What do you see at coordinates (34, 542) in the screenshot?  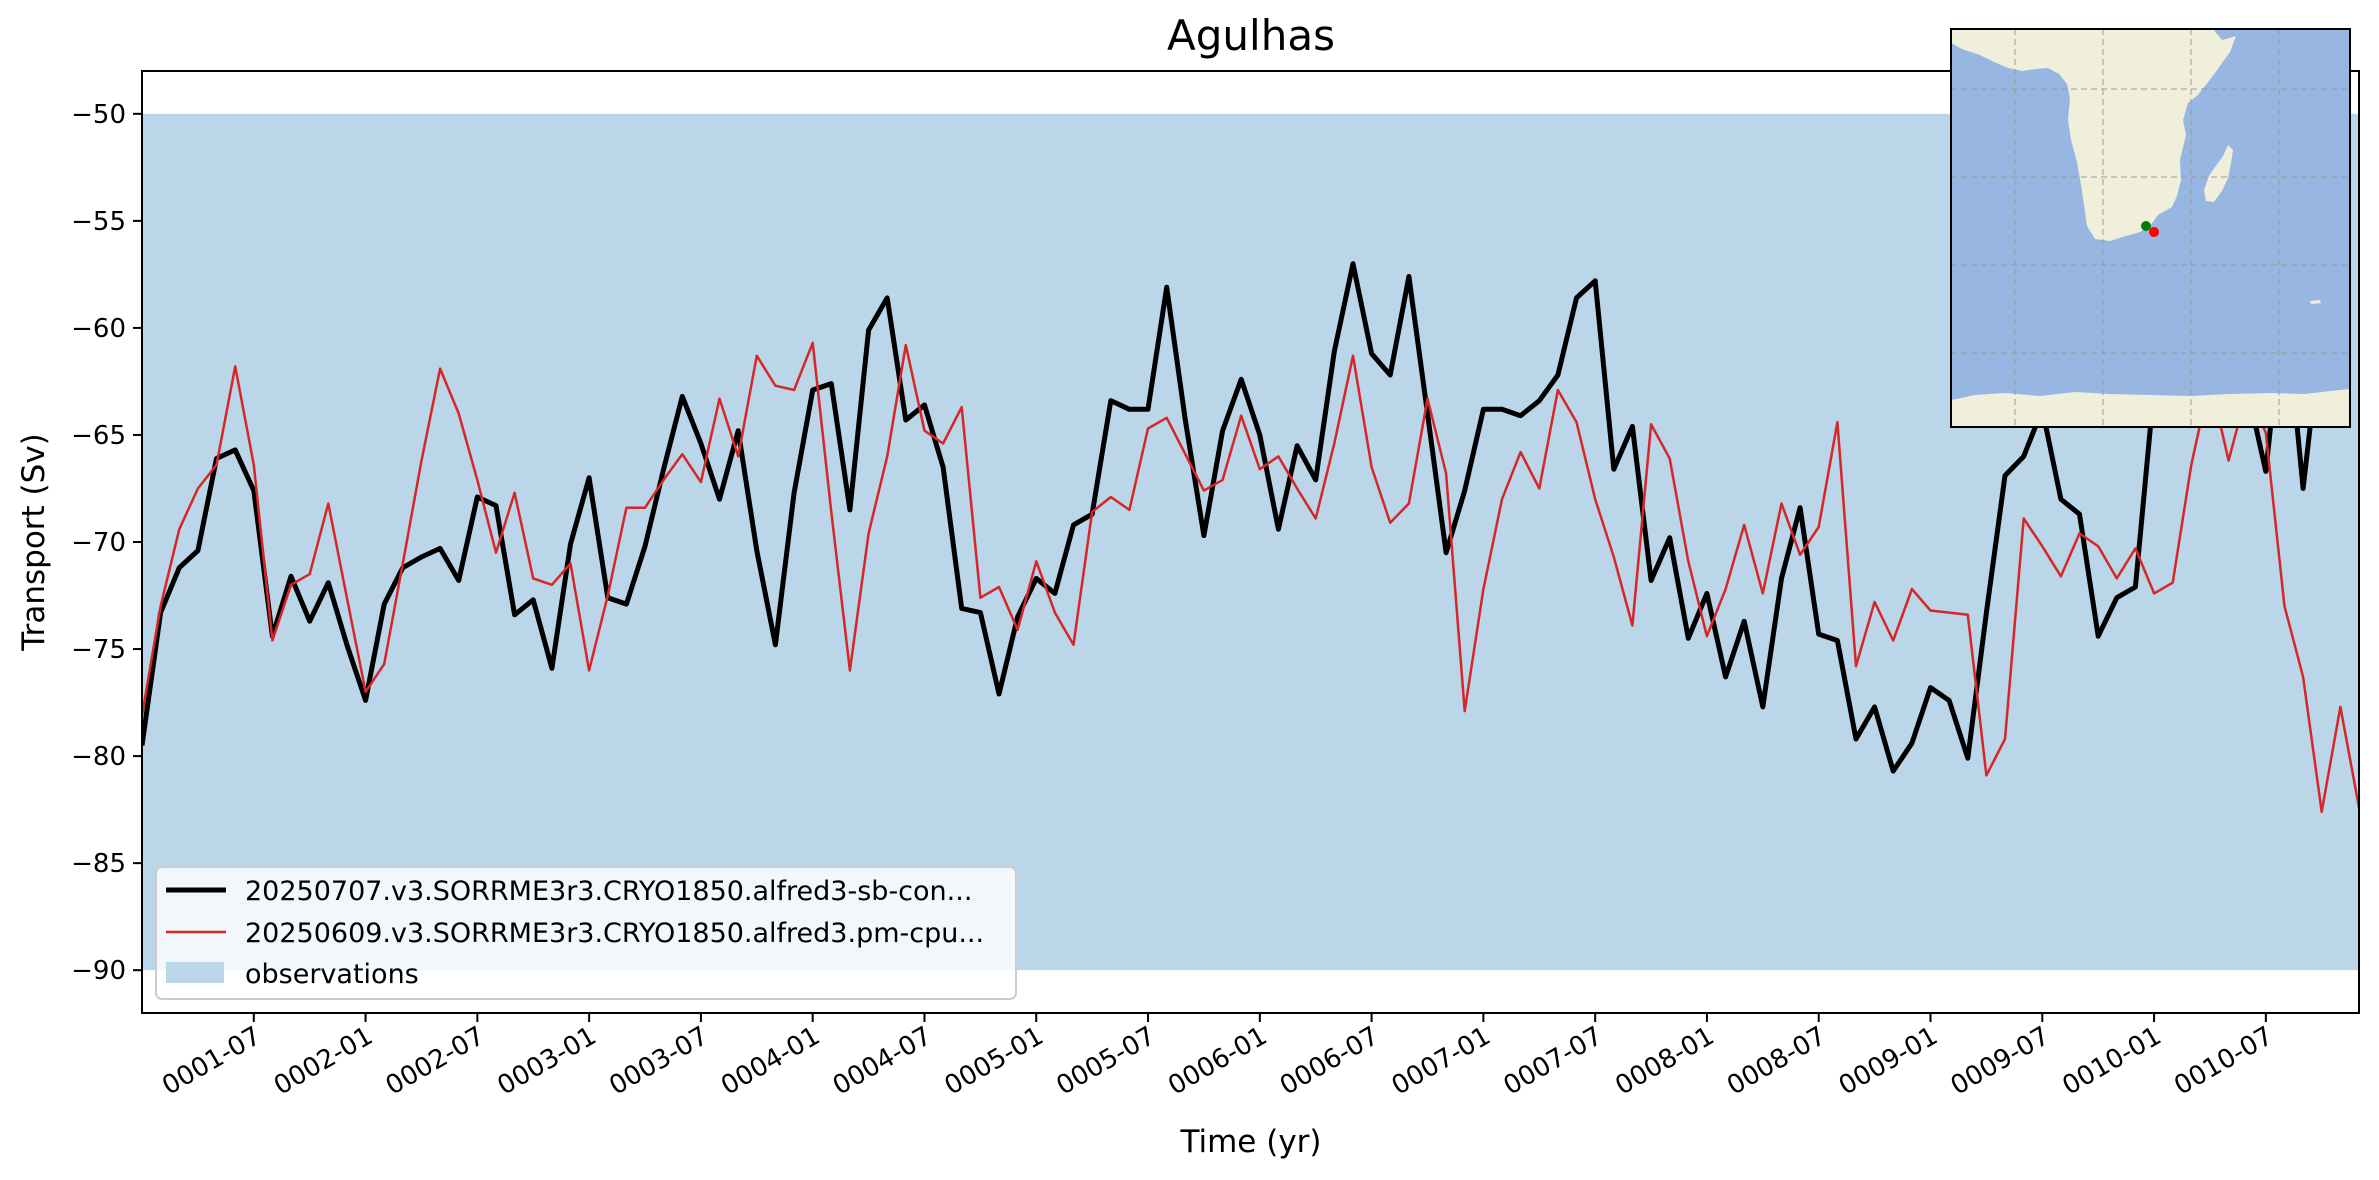 I see `y-axis-label: Transport (Sv)` at bounding box center [34, 542].